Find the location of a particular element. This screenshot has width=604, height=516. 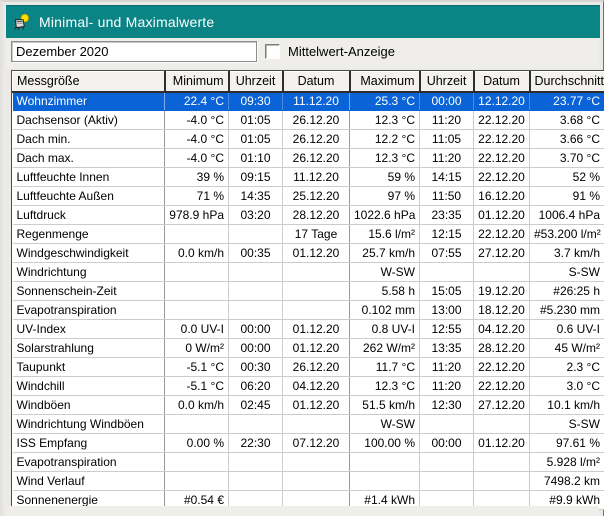

cell: 0.6 UV-I is located at coordinates (566, 329).